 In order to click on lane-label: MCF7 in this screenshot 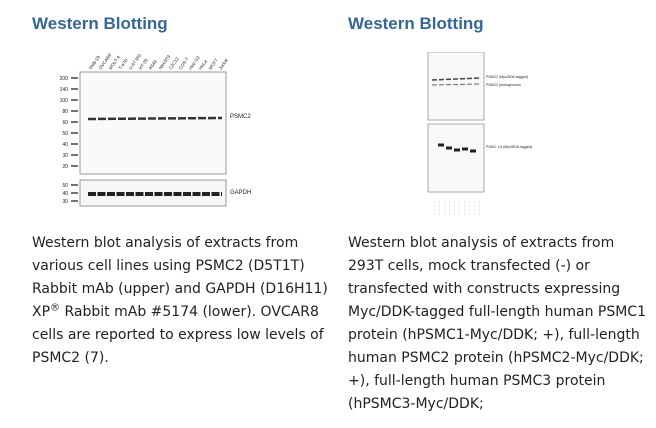, I will do `click(213, 63)`.